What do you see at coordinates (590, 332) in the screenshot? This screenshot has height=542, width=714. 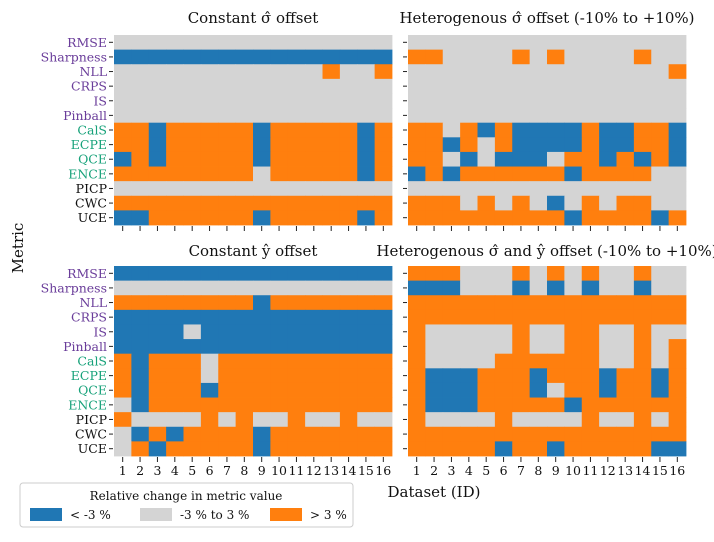 I see `heatmap-cell: IS / 11: > 3 %` at bounding box center [590, 332].